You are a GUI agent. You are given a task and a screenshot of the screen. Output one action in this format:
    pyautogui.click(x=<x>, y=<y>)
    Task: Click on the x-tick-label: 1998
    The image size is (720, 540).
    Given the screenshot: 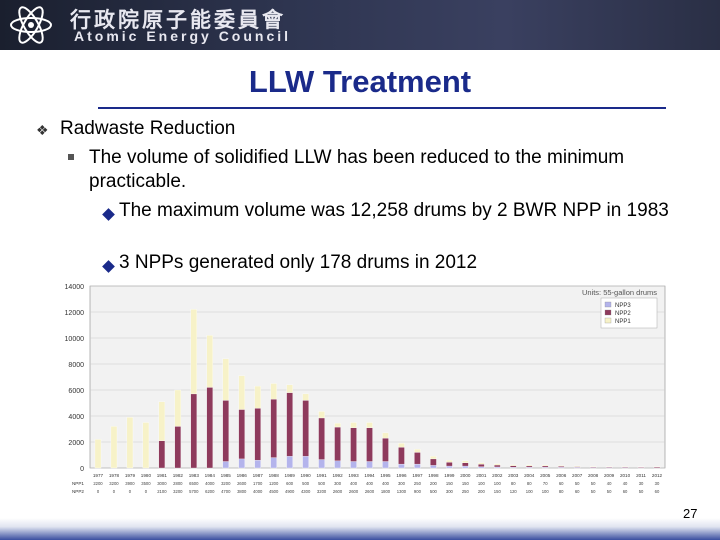 What is the action you would take?
    pyautogui.click(x=433, y=475)
    